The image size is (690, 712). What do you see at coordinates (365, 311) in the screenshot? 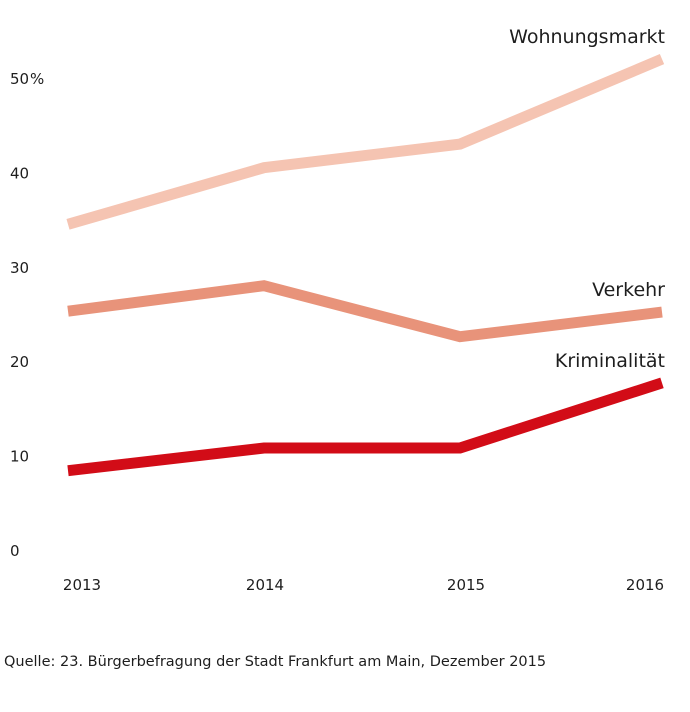
I see `series-line-verkehr` at bounding box center [365, 311].